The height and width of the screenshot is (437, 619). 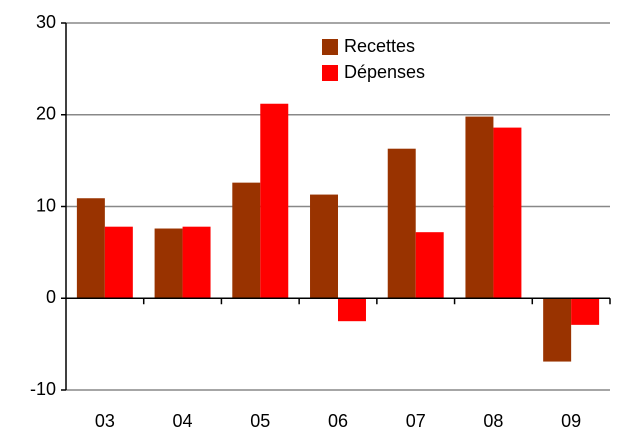 What do you see at coordinates (43, 389) in the screenshot?
I see `y-tick-label: -10` at bounding box center [43, 389].